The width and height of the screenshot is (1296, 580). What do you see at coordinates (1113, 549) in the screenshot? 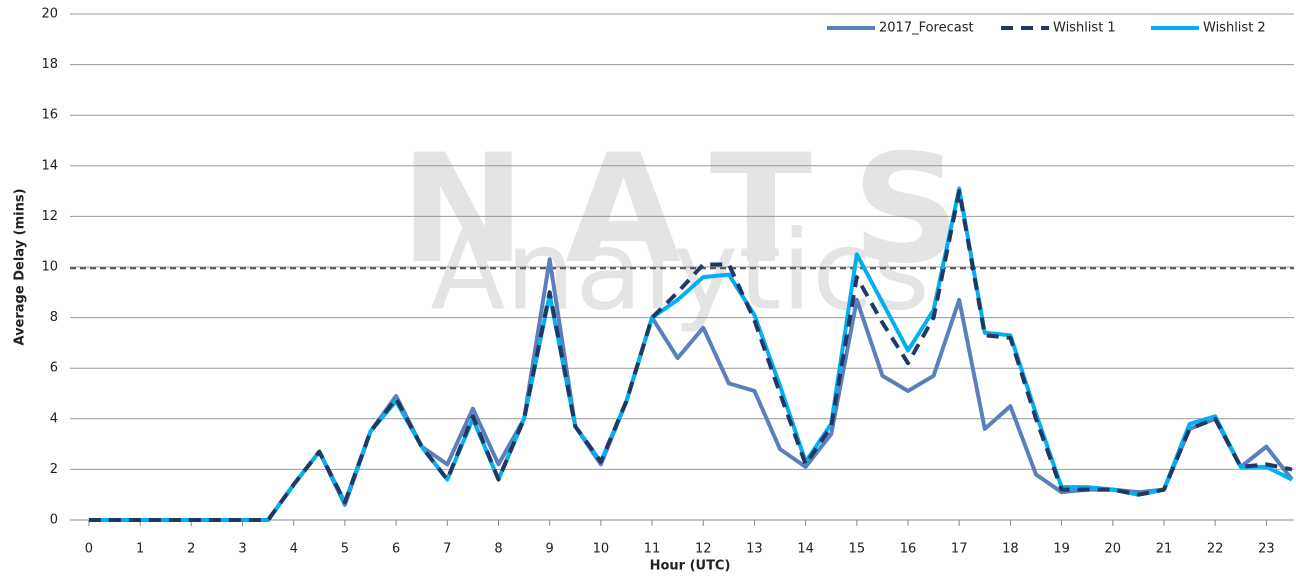
I see `x-tick-label: 20` at bounding box center [1113, 549].